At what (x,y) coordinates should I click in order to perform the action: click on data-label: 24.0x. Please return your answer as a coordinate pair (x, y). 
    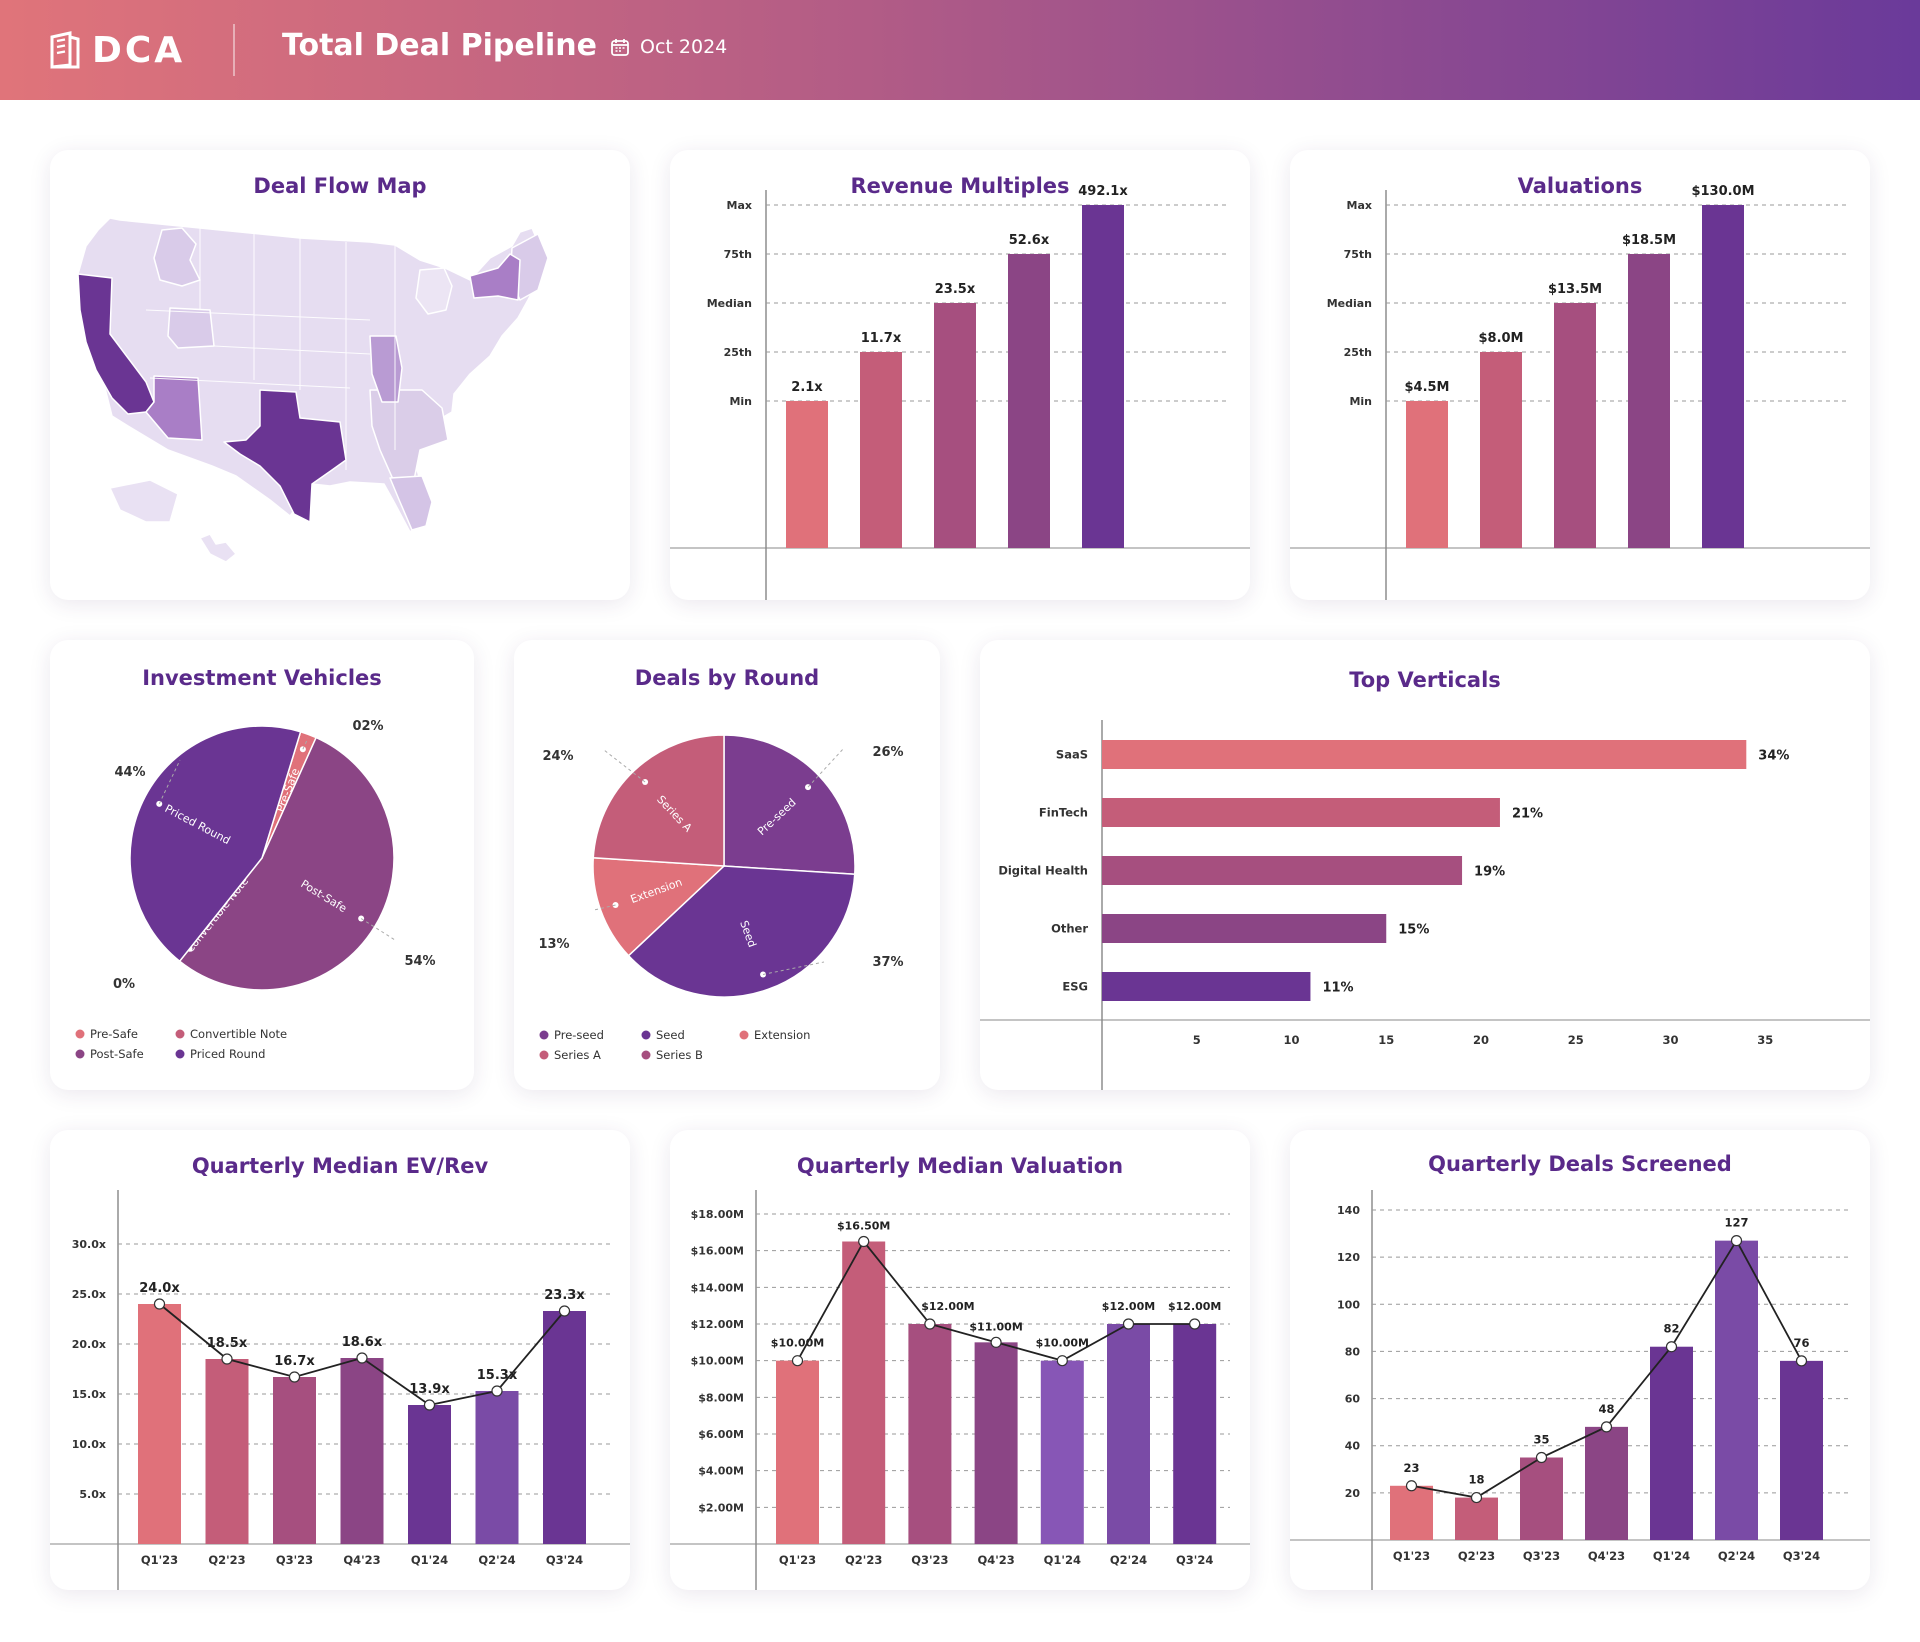
    Looking at the image, I should click on (159, 1288).